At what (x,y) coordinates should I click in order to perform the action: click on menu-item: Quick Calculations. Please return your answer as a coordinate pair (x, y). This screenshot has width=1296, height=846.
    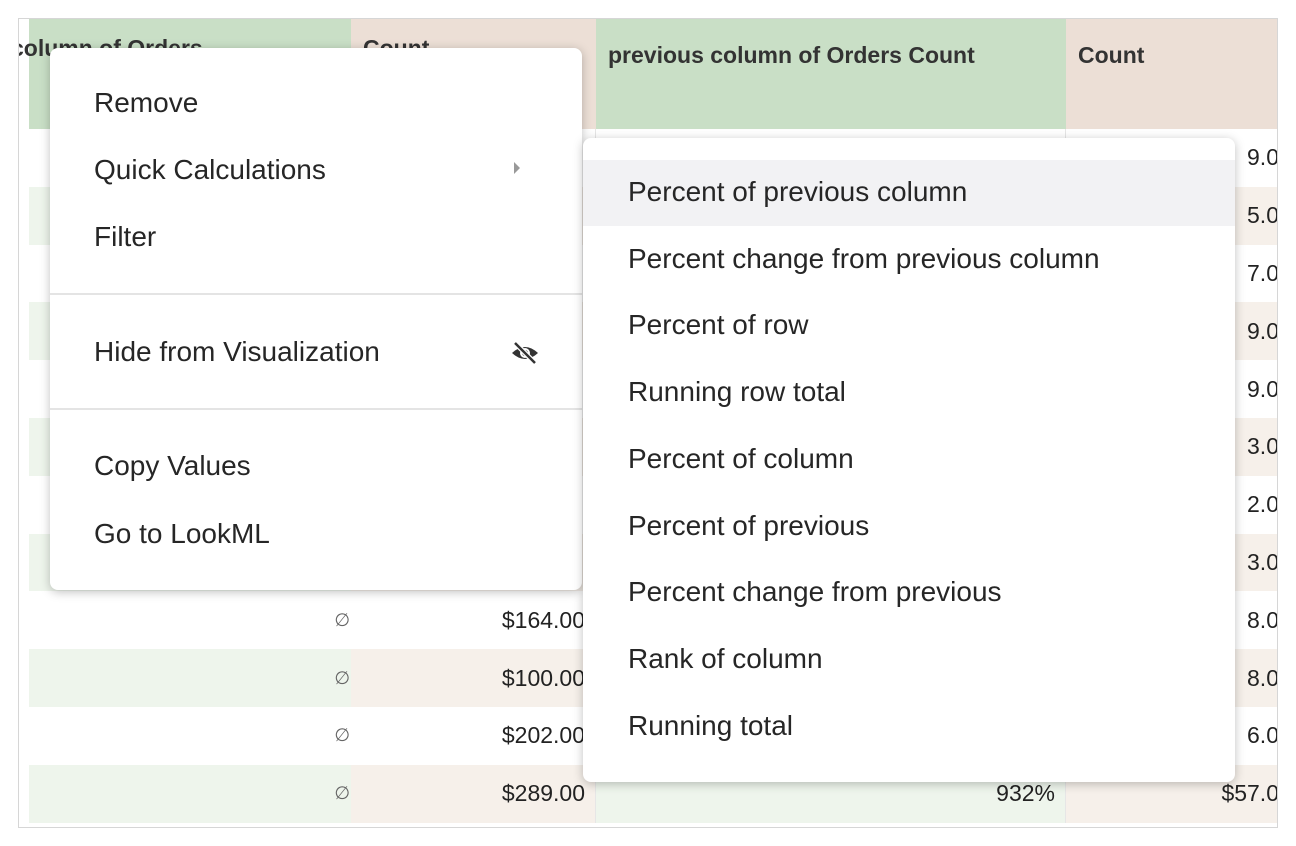
    Looking at the image, I should click on (210, 169).